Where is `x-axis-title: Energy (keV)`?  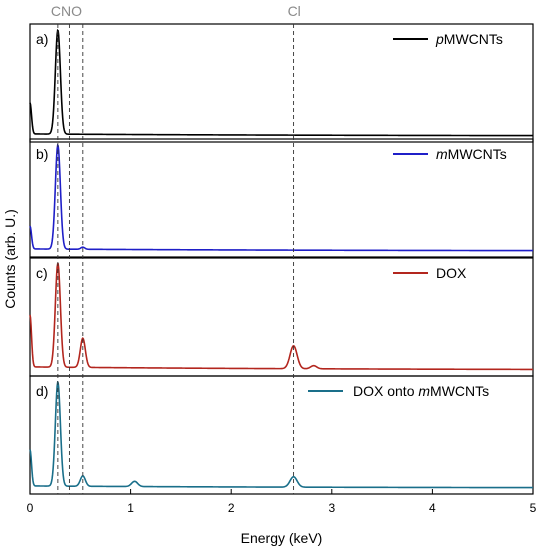 x-axis-title: Energy (keV) is located at coordinates (282, 538).